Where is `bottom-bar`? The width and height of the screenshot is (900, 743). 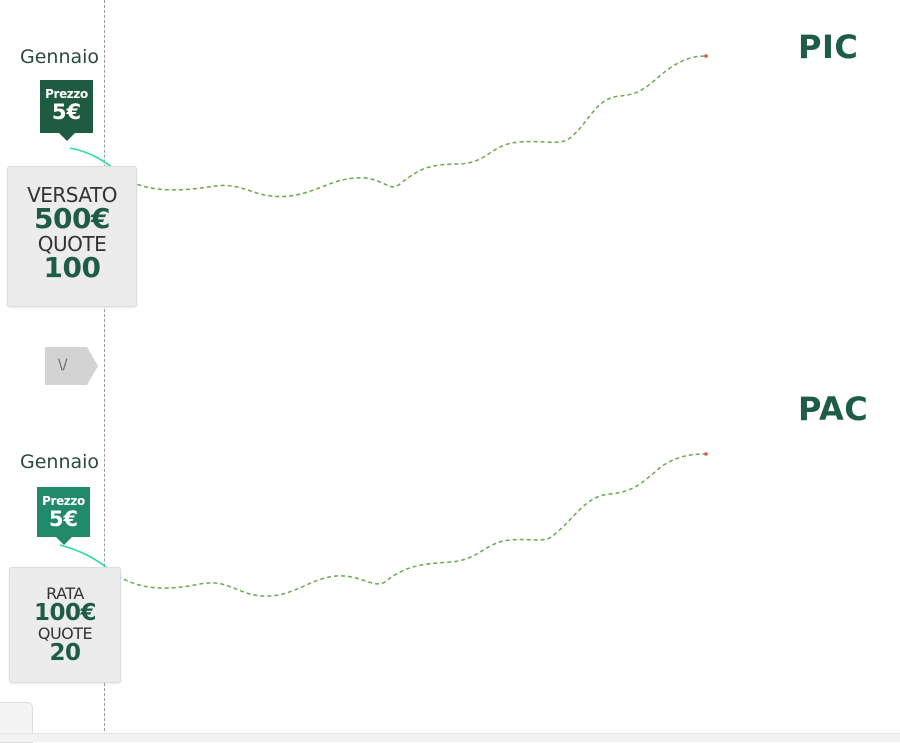
bottom-bar is located at coordinates (450, 737).